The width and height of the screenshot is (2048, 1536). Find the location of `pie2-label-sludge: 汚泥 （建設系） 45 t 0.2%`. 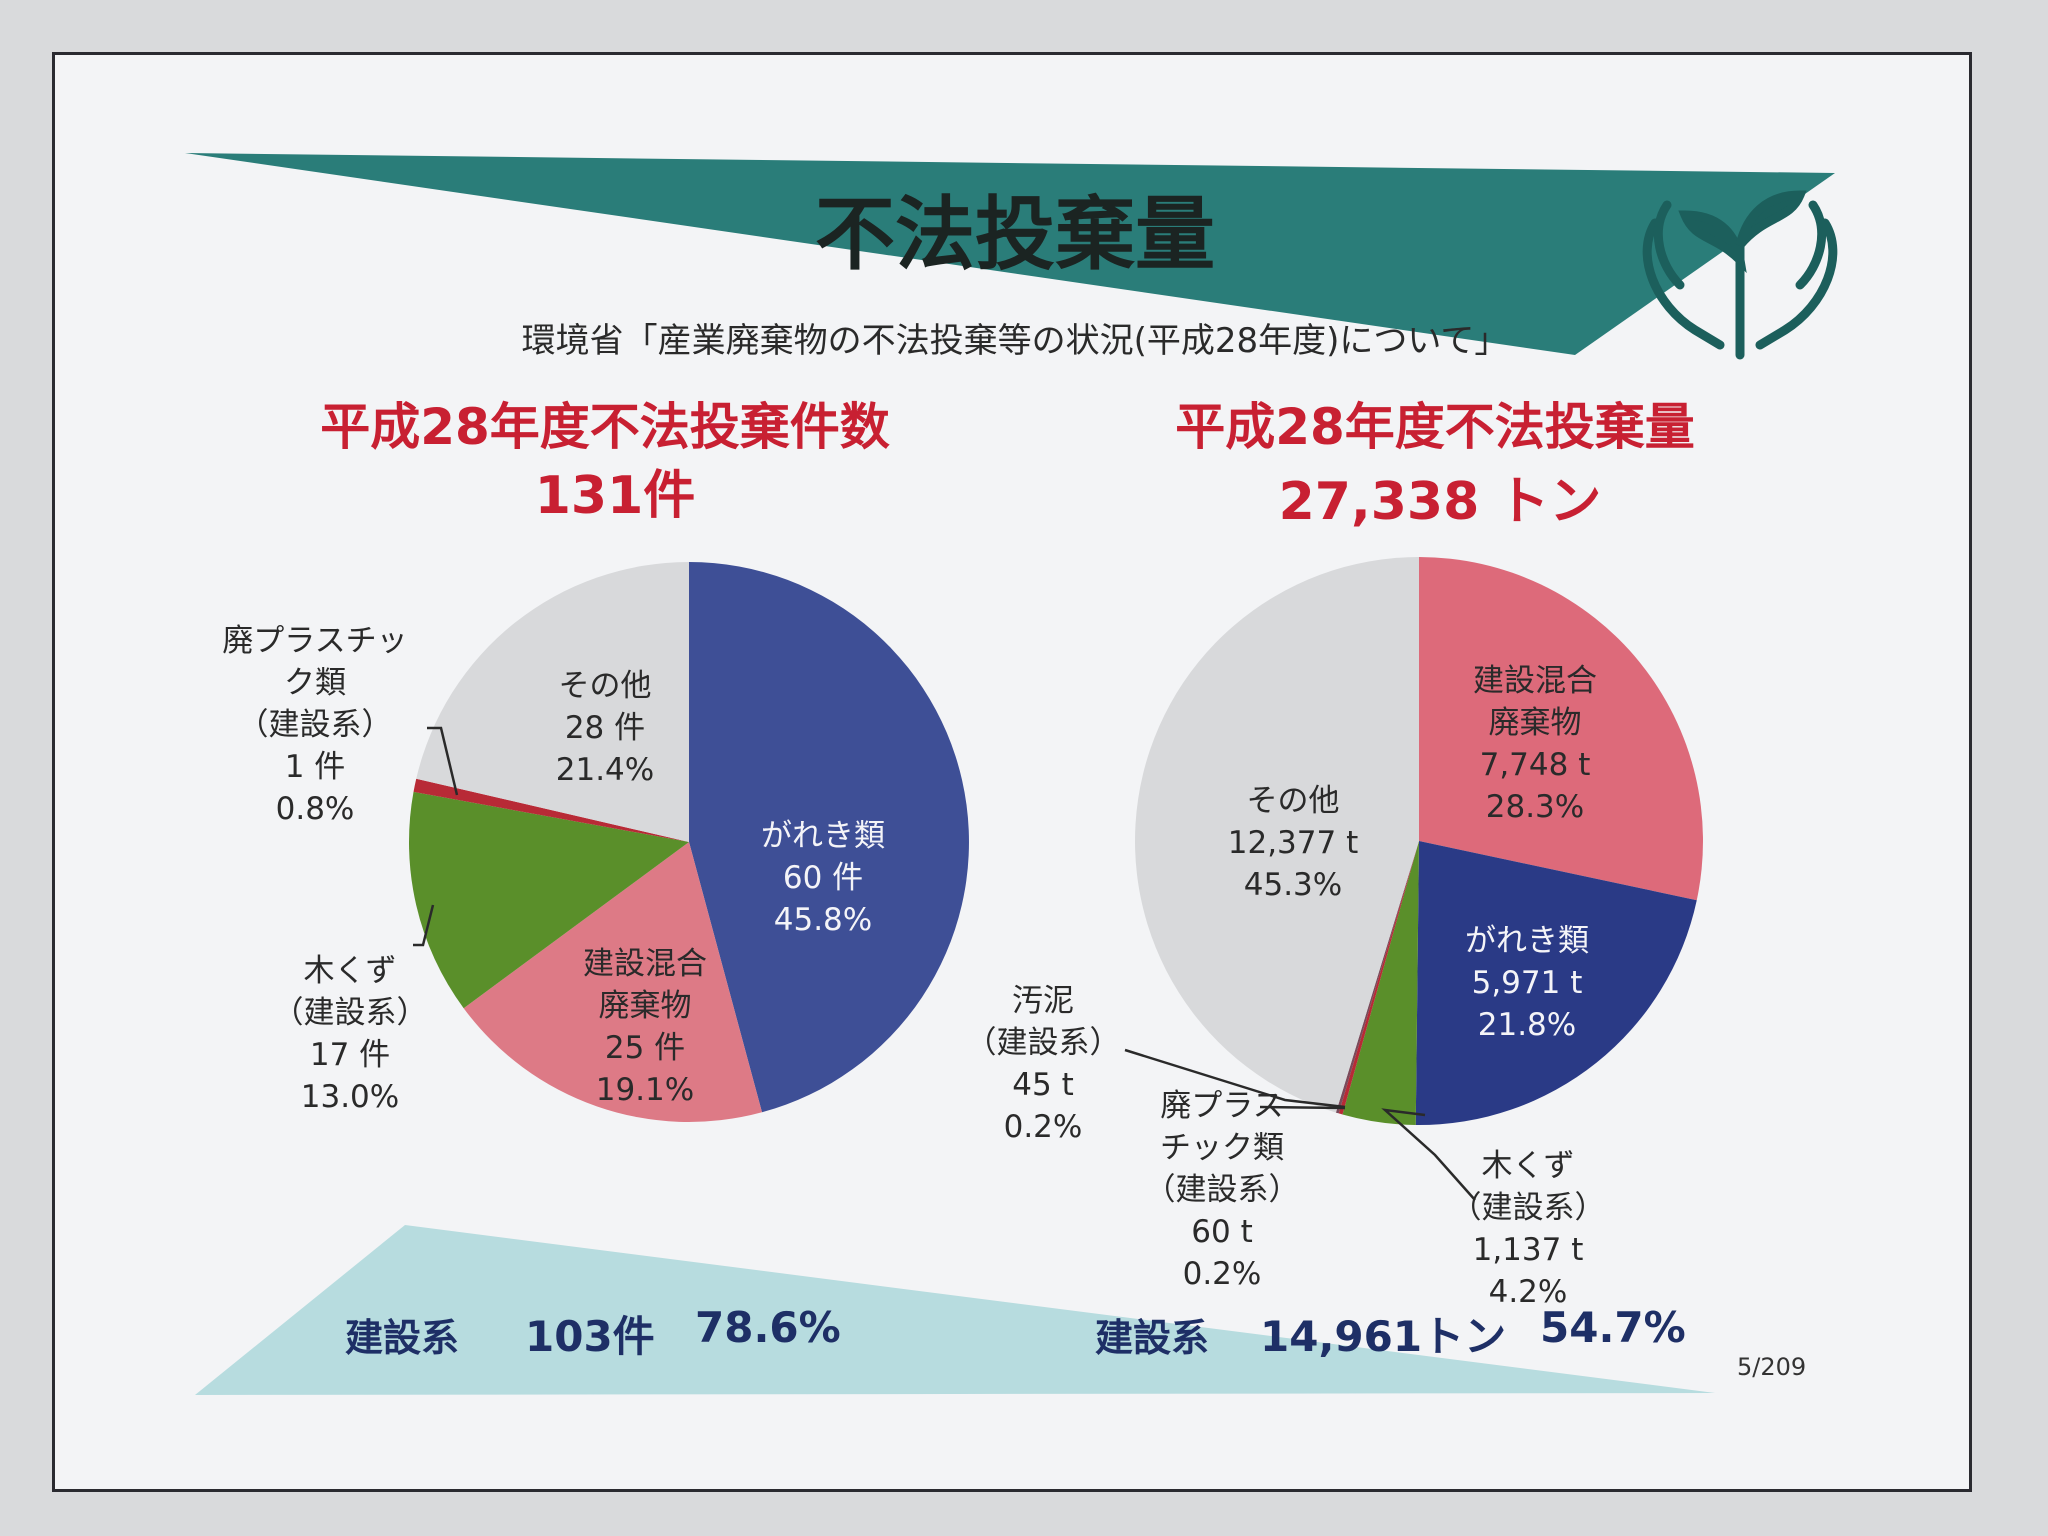

pie2-label-sludge: 汚泥 （建設系） 45 t 0.2% is located at coordinates (1043, 1064).